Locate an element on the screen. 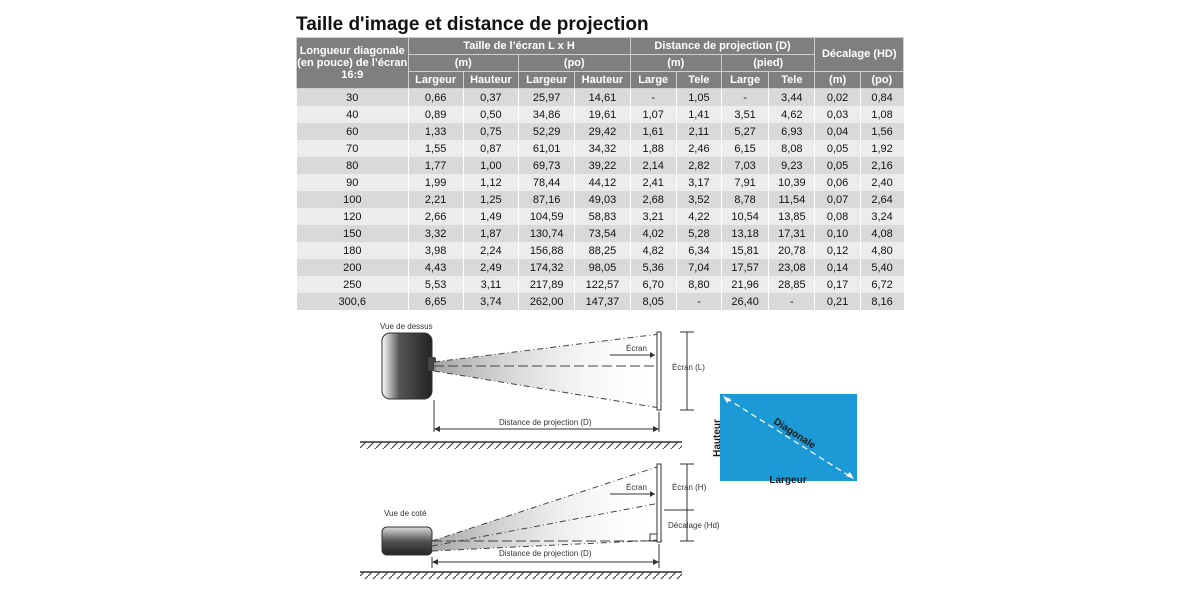 This screenshot has height=600, width=1200. table-cell: 6,93 is located at coordinates (791, 131).